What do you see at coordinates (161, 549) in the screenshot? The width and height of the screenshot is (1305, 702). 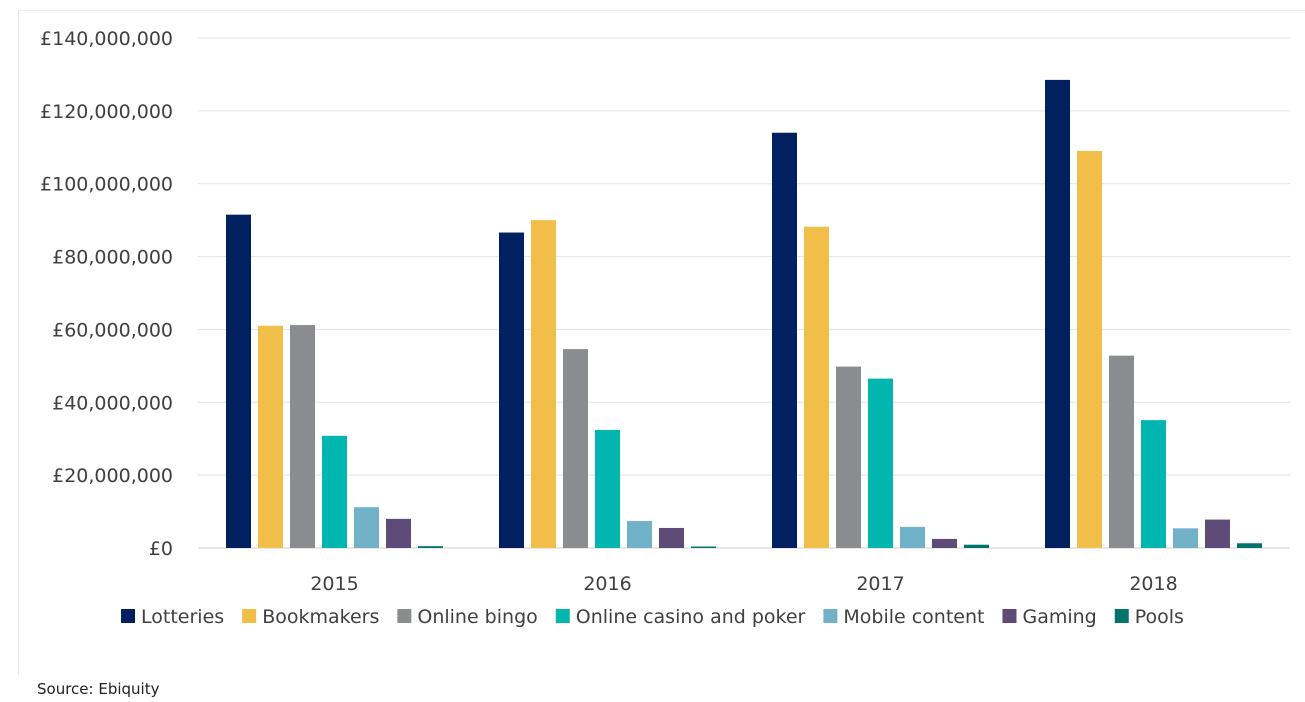 I see `y-tick-label: £0` at bounding box center [161, 549].